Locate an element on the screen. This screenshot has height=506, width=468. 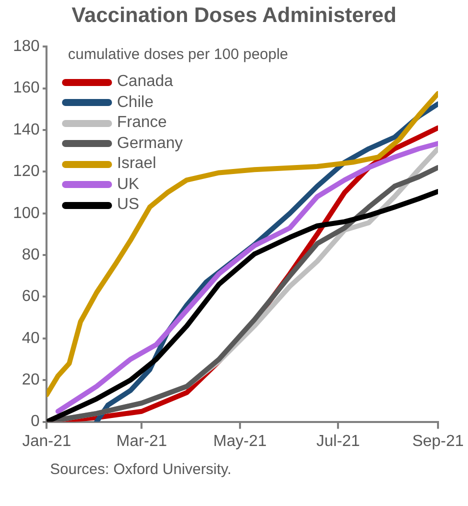
legend-label: Canada is located at coordinates (145, 82).